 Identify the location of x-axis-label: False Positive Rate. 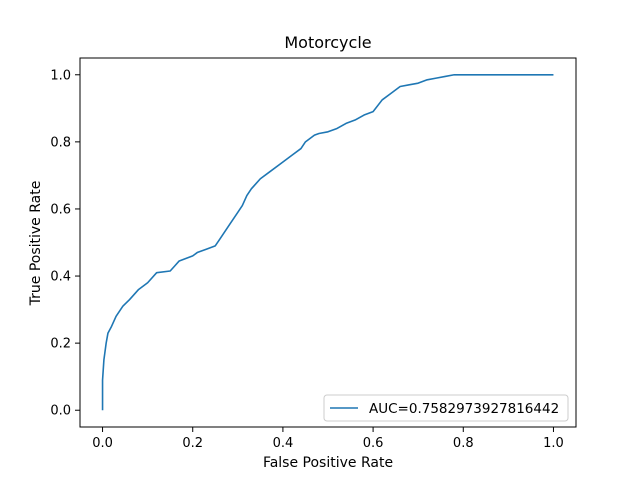
(328, 463).